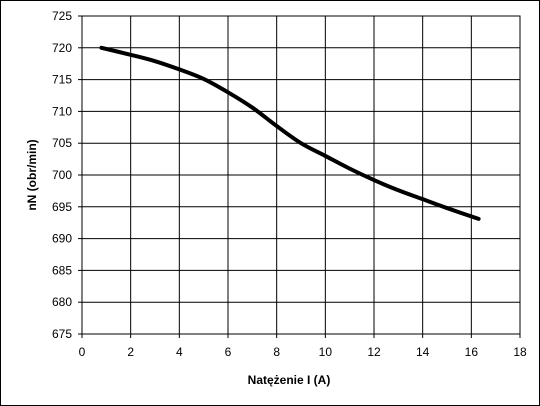 The width and height of the screenshot is (540, 406). I want to click on x-tick-label: 4, so click(179, 352).